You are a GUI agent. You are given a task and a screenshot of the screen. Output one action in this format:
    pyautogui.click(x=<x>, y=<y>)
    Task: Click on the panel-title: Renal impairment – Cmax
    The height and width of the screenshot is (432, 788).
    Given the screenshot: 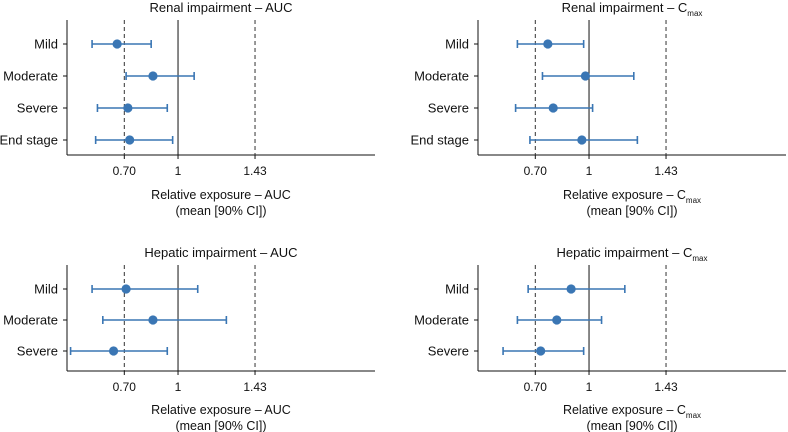 What is the action you would take?
    pyautogui.click(x=632, y=9)
    